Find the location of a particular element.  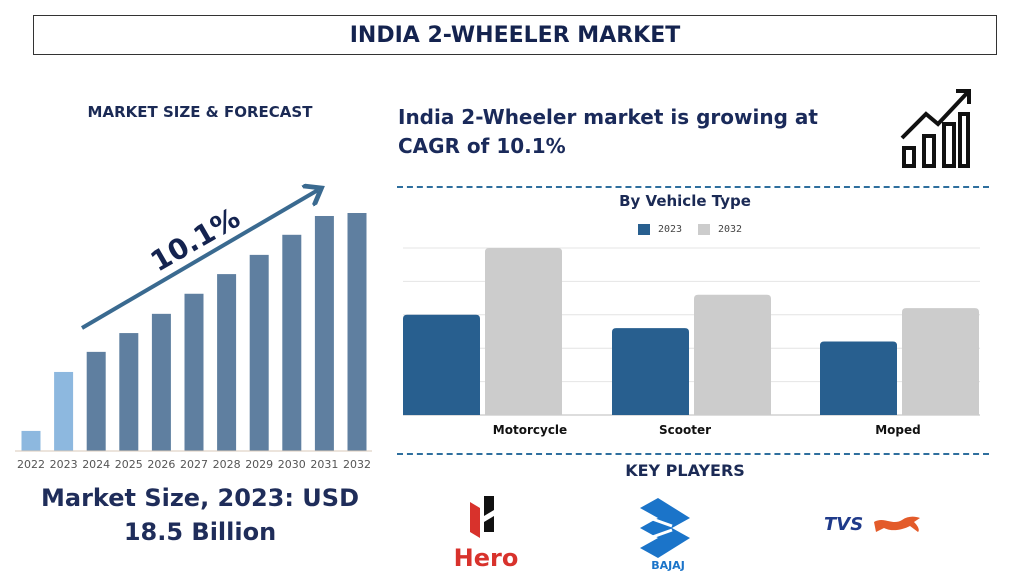

x-tick-label: 2027 is located at coordinates (194, 464).